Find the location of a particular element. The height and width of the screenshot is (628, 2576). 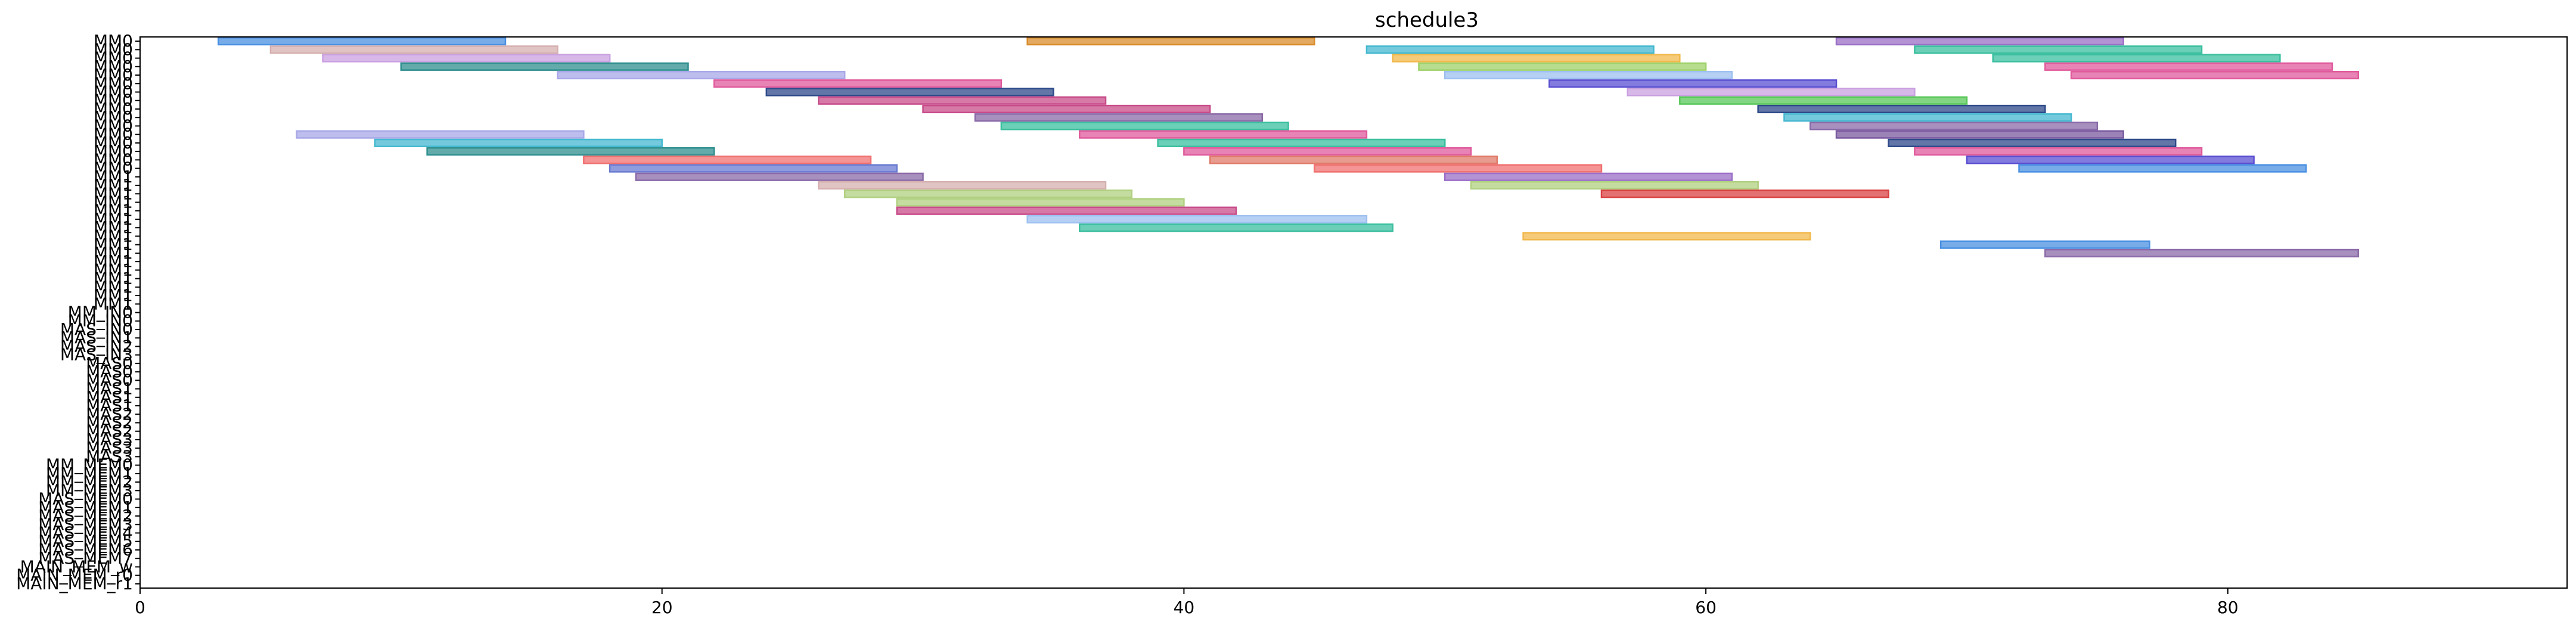

y-tick-label: MAS_MEM2 is located at coordinates (85, 516).